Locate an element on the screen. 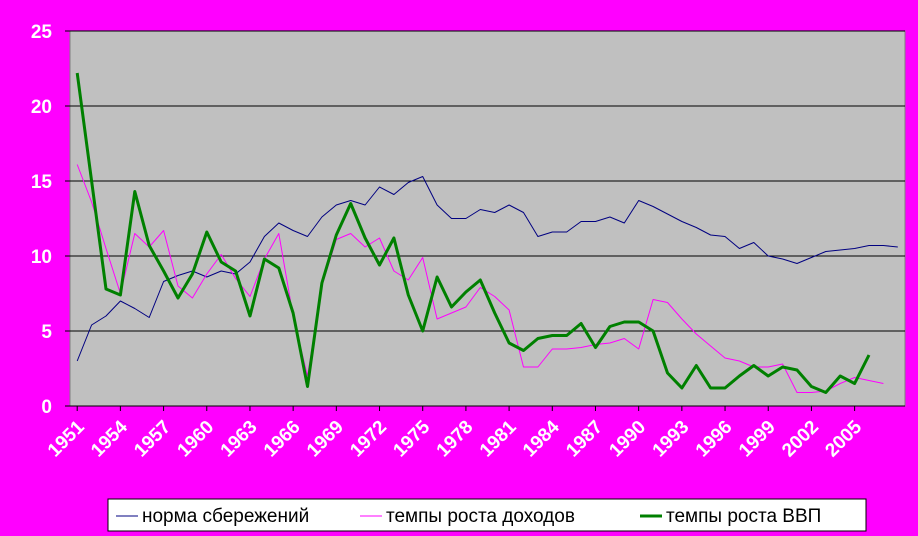  y-tick-label: 10 is located at coordinates (41, 257).